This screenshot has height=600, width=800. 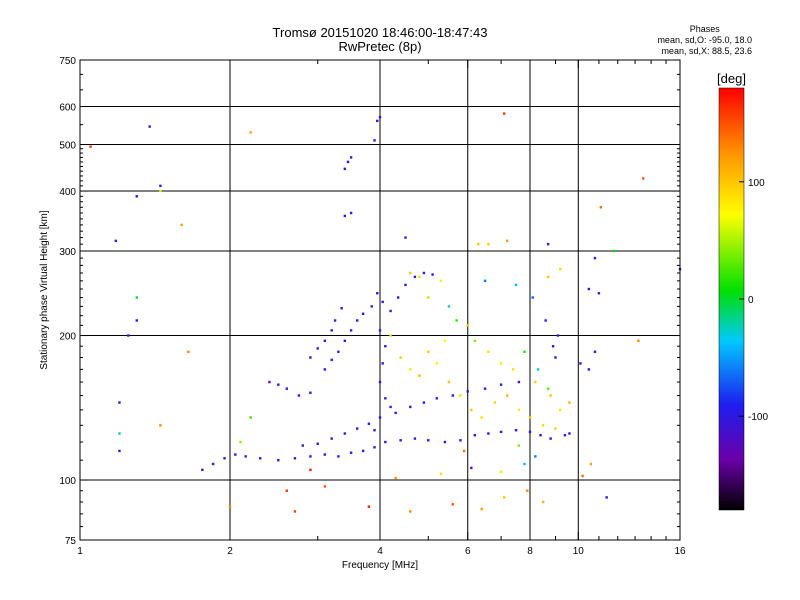 I want to click on chart-subtitle: RwPretec (8p), so click(x=380, y=46).